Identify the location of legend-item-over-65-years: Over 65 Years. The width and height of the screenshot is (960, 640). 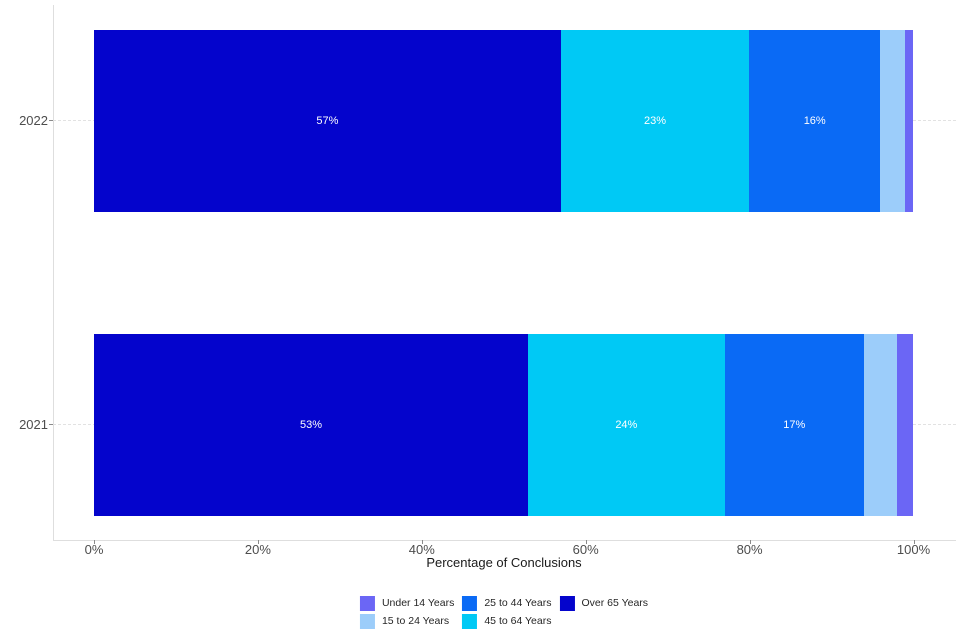
(604, 603).